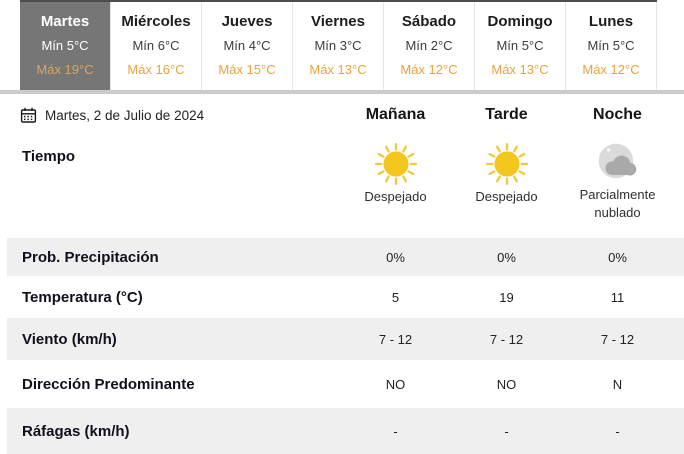 This screenshot has height=454, width=684. Describe the element at coordinates (65, 69) in the screenshot. I see `tab-max-temp: Máx 19°C` at that location.